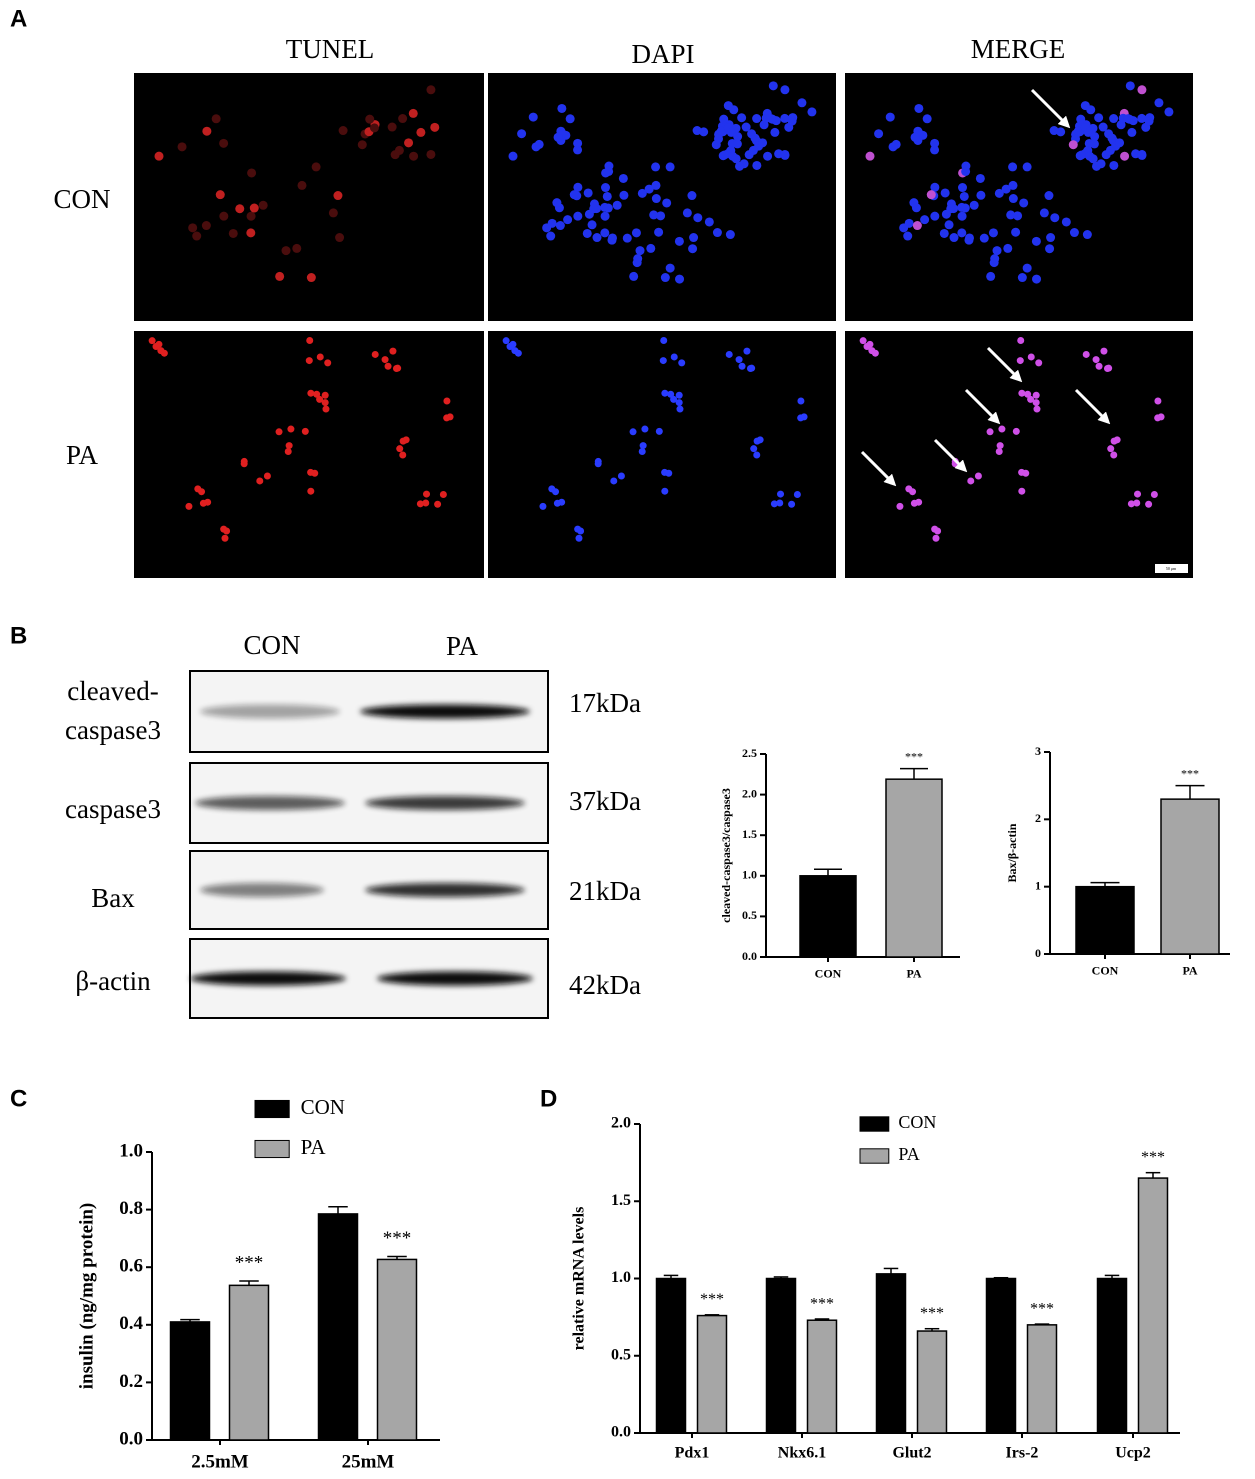 Image resolution: width=1255 pixels, height=1479 pixels. What do you see at coordinates (985, 287) in the screenshot?
I see `arrows` at bounding box center [985, 287].